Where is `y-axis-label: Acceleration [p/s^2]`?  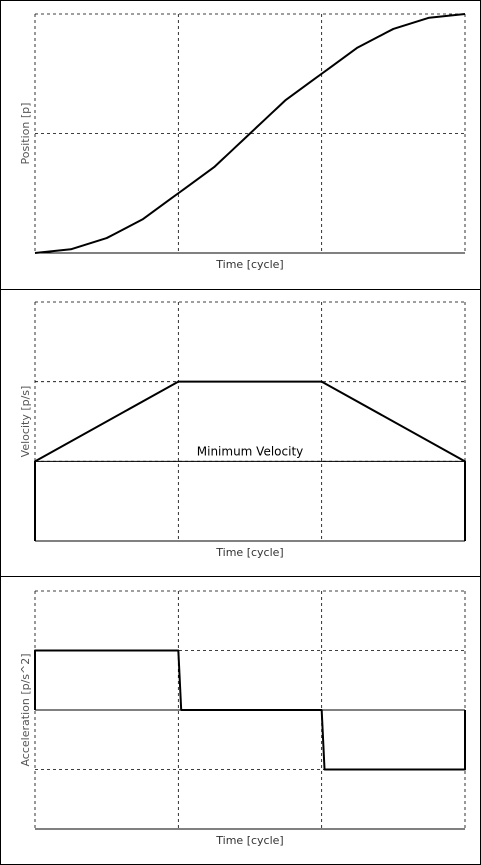 y-axis-label: Acceleration [p/s^2] is located at coordinates (25, 709).